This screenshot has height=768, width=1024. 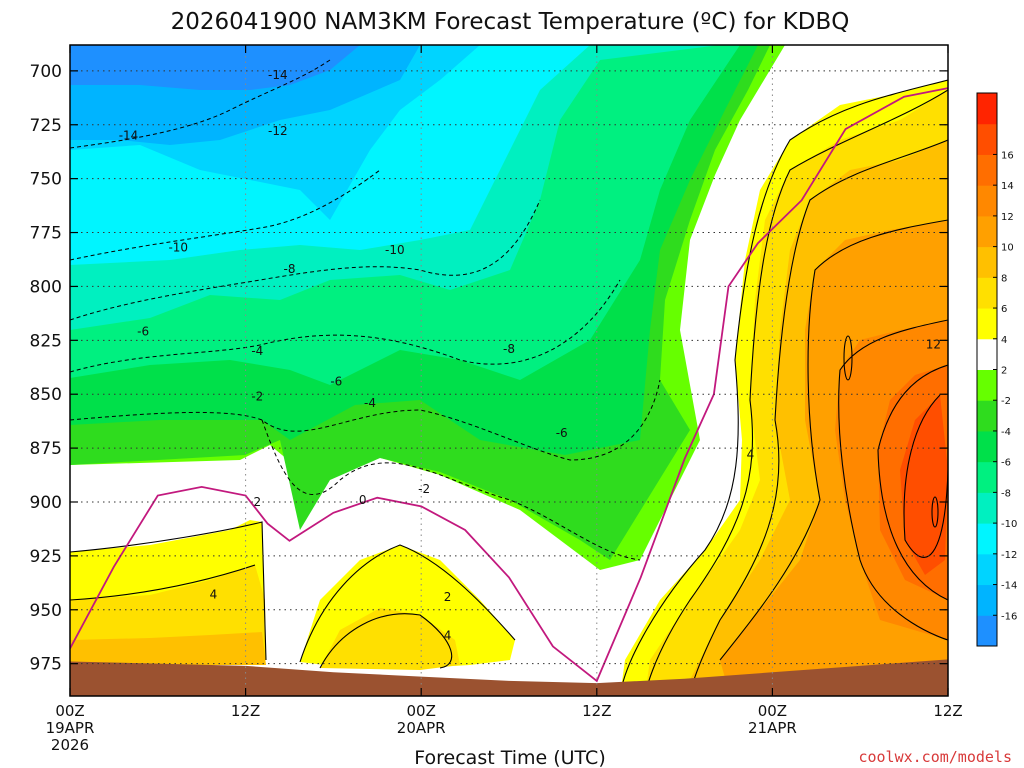 What do you see at coordinates (46, 557) in the screenshot?
I see `y-tick-label: 925` at bounding box center [46, 557].